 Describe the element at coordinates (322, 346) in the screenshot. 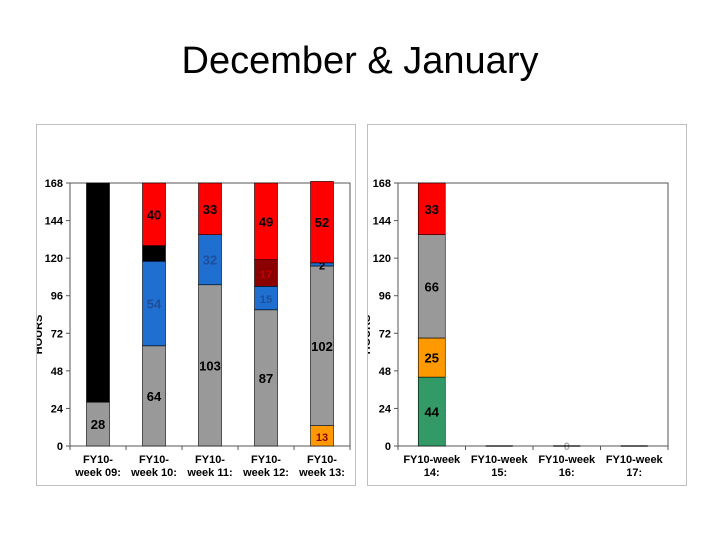

I see `data-label: 102` at that location.